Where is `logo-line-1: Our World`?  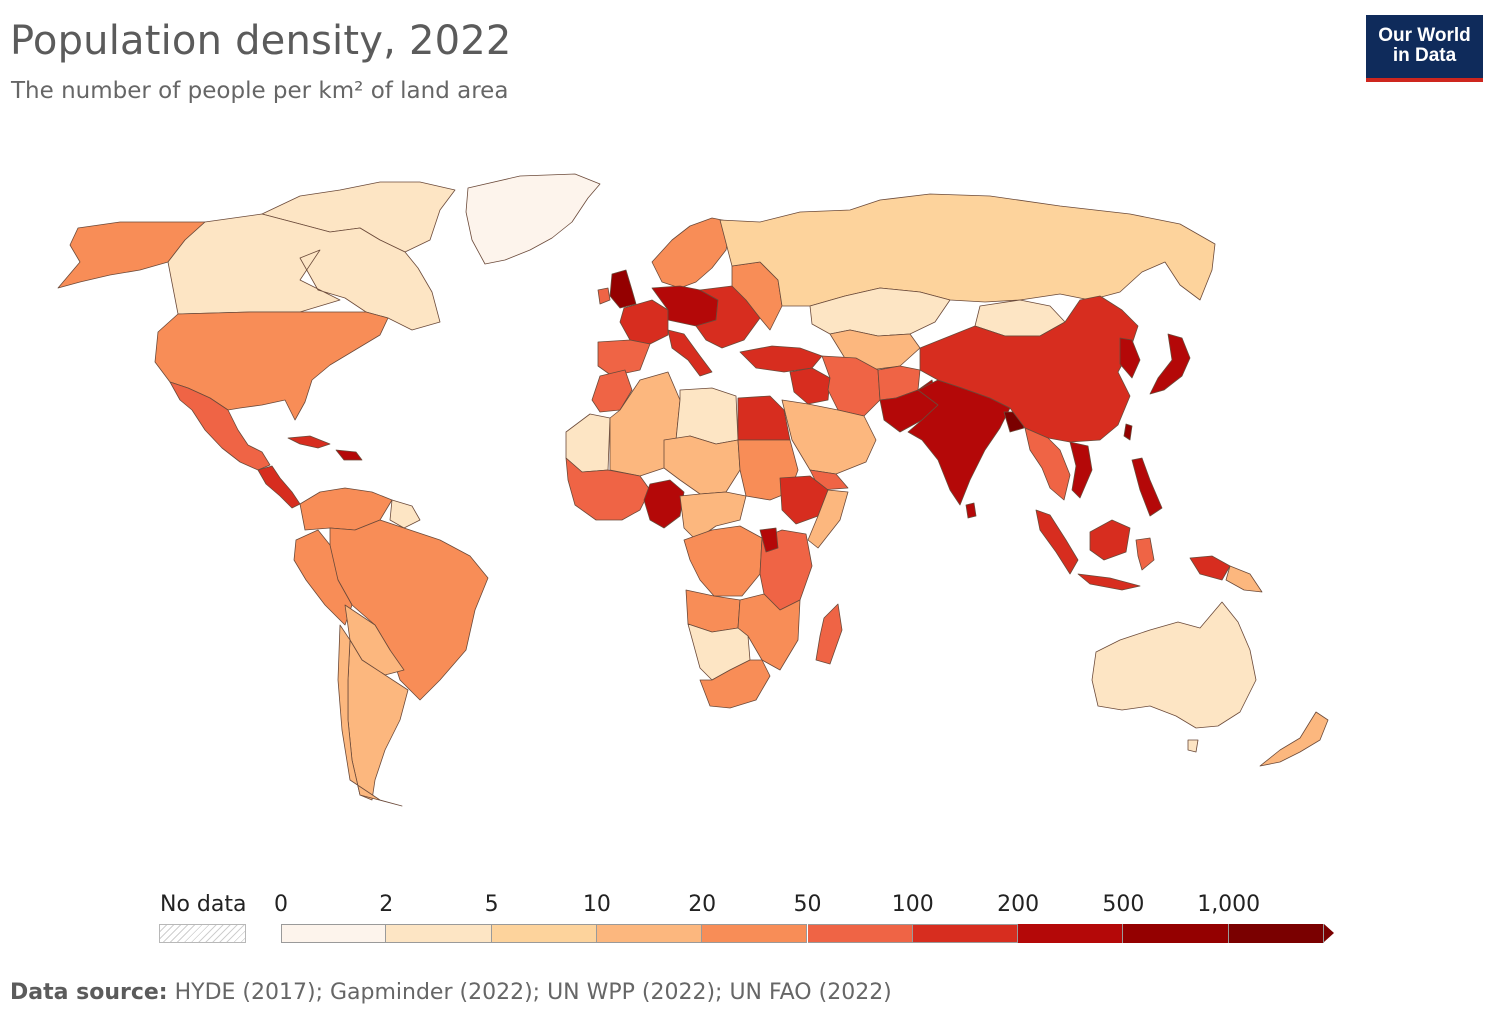
logo-line-1: Our World is located at coordinates (1424, 35).